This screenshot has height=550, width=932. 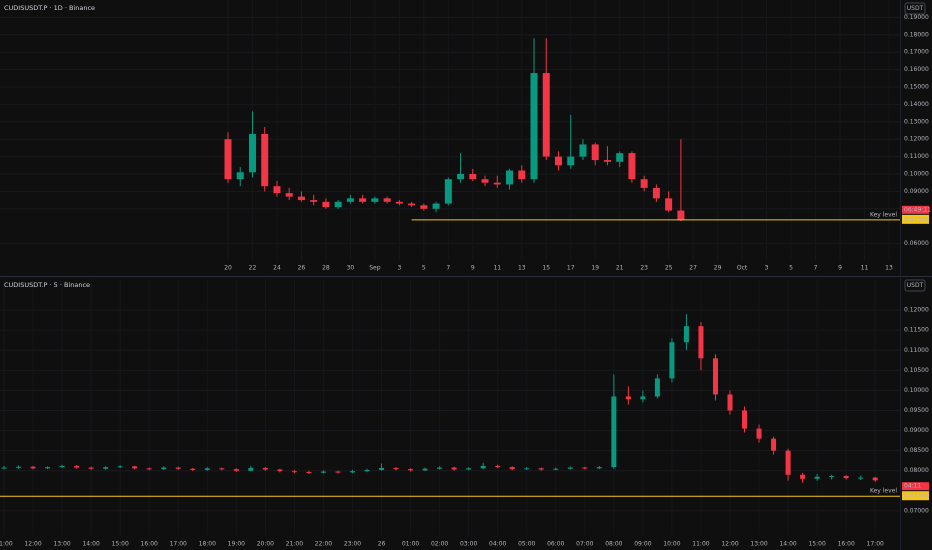 I want to click on countdown-badge, so click(x=915, y=486).